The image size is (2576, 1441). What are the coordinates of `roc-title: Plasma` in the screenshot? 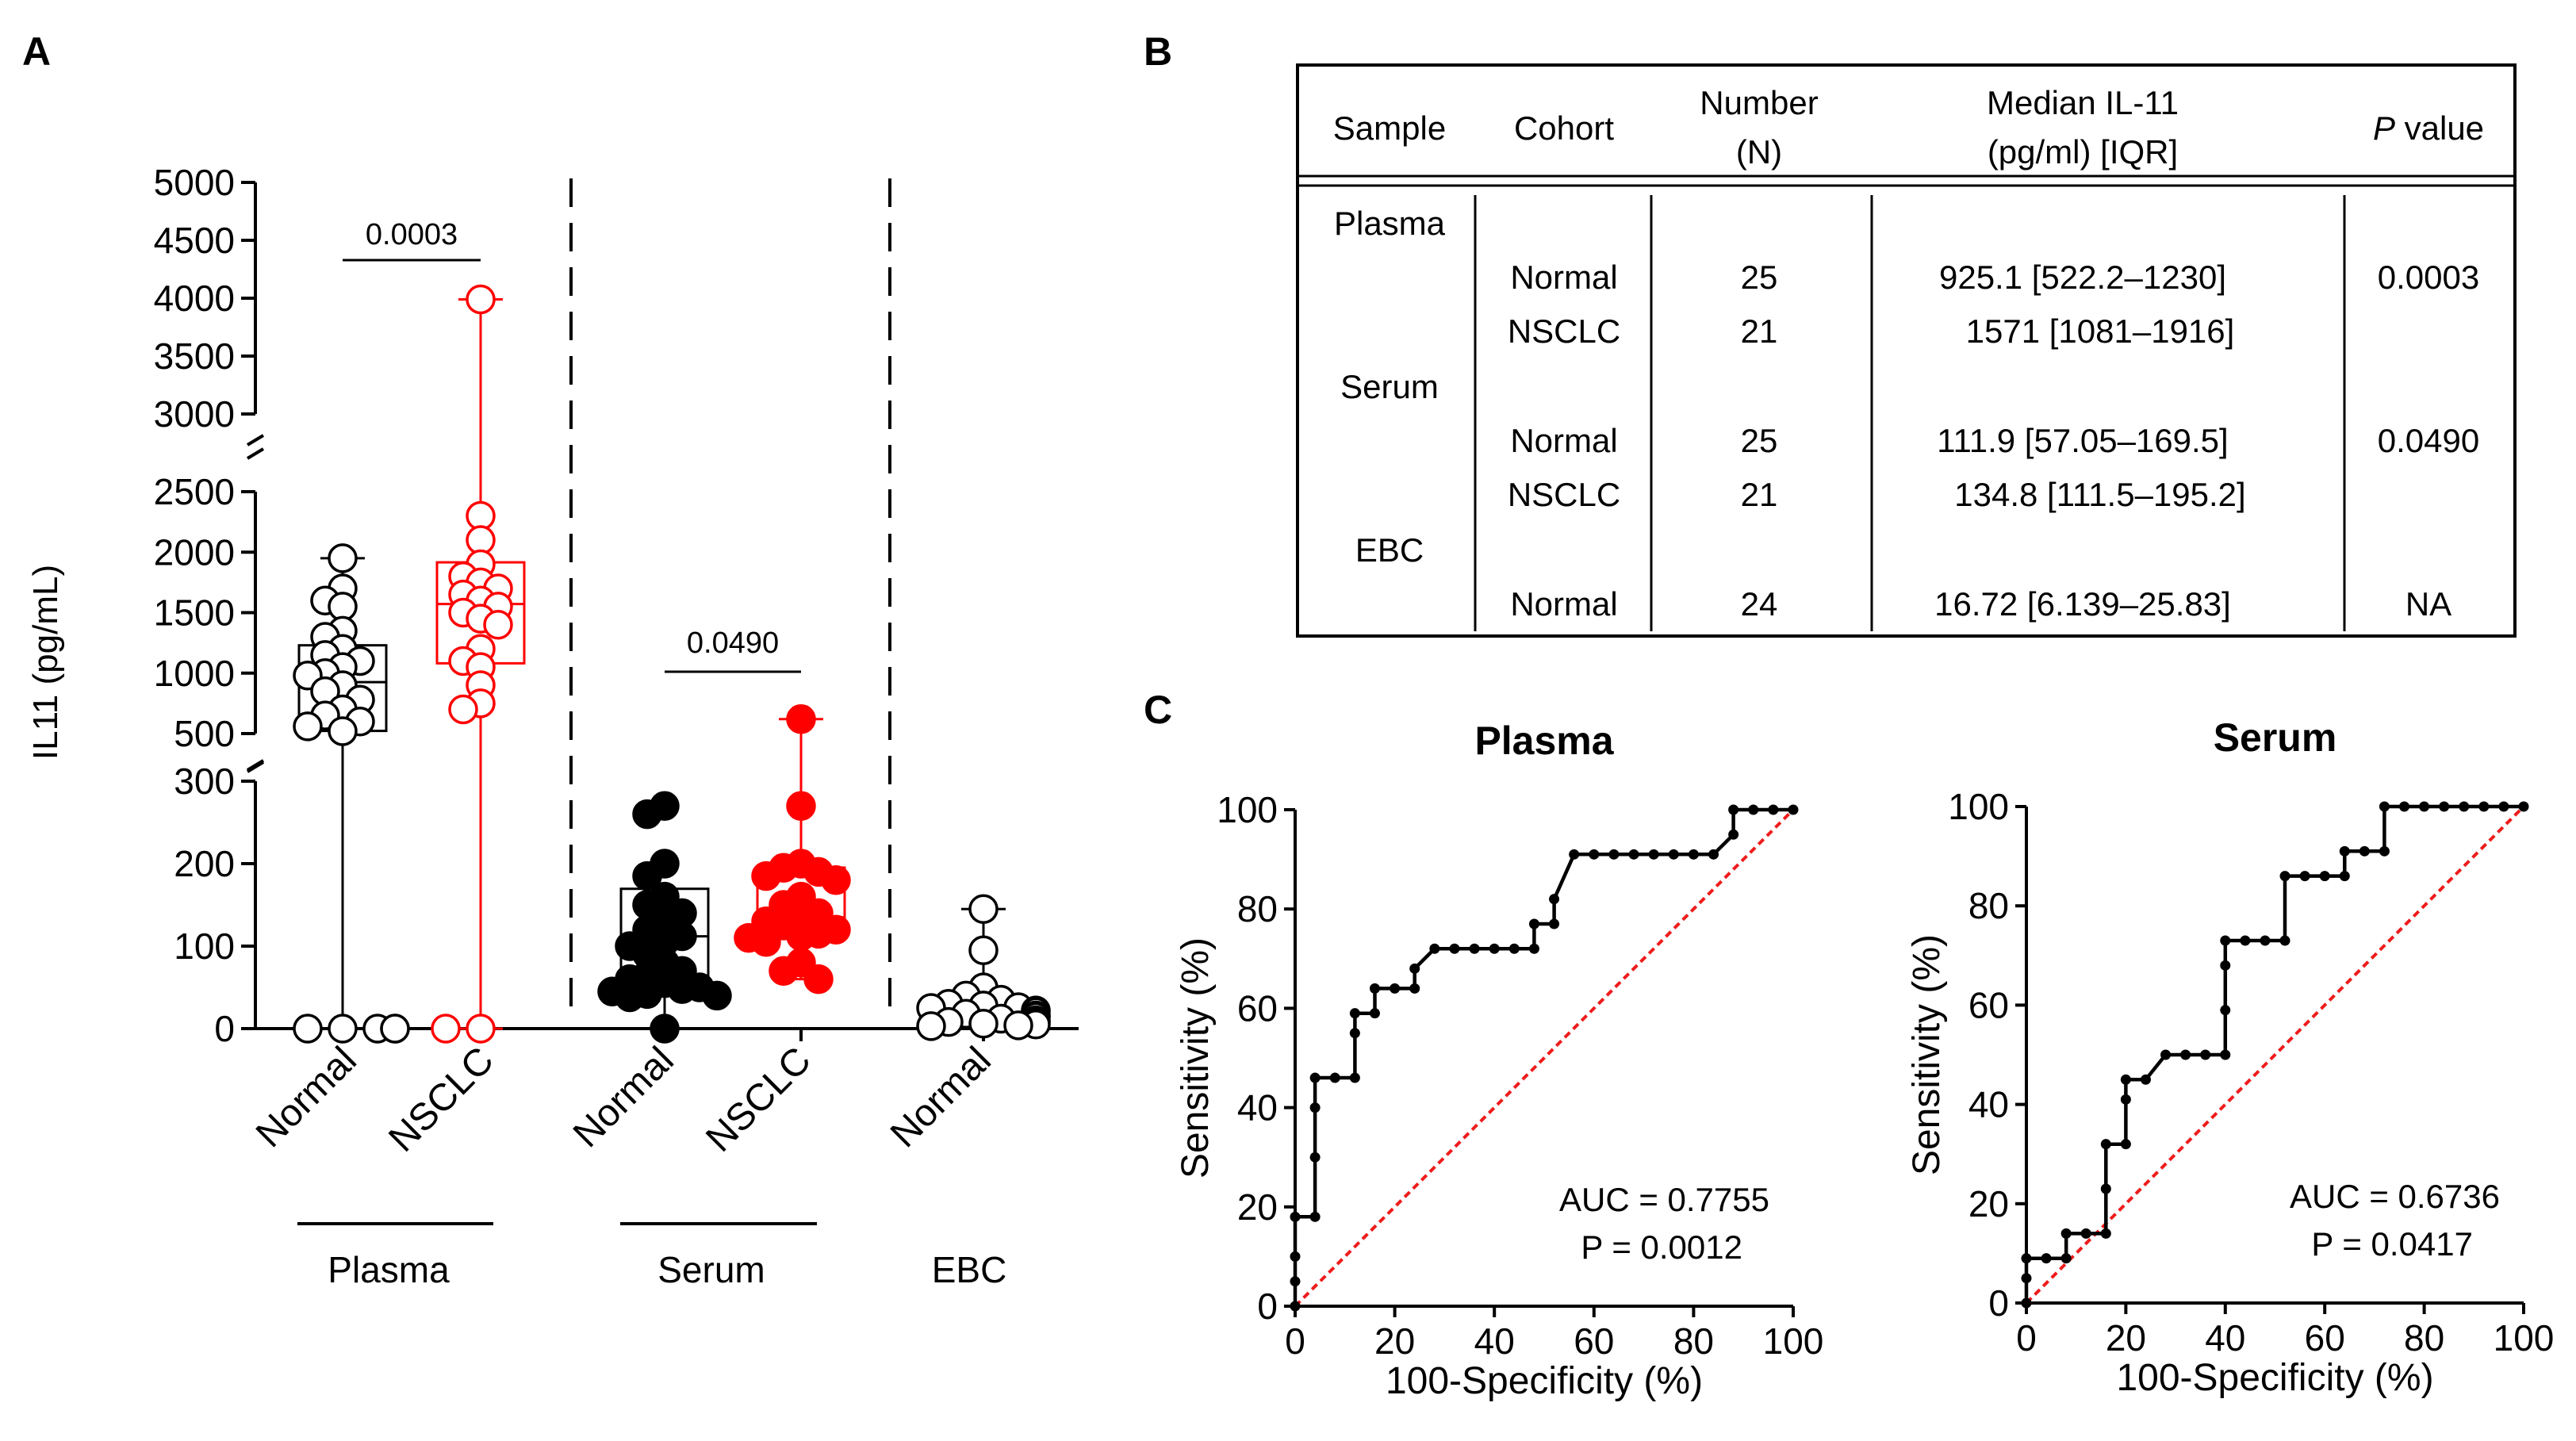 It's located at (1544, 741).